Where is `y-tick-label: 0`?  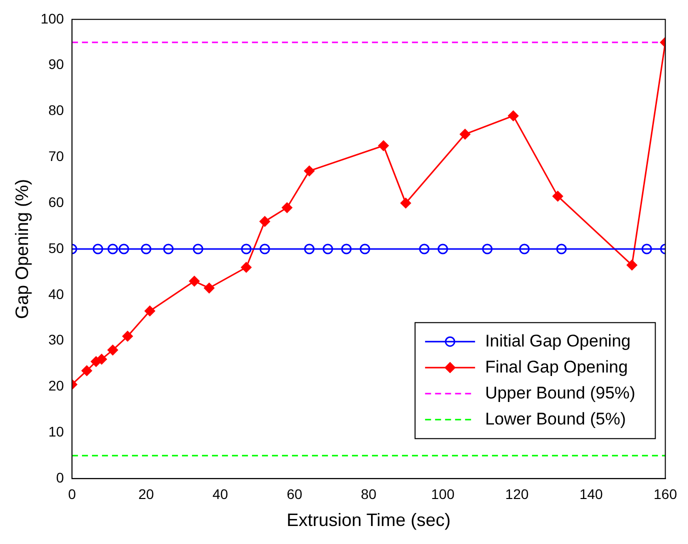
y-tick-label: 0 is located at coordinates (60, 477).